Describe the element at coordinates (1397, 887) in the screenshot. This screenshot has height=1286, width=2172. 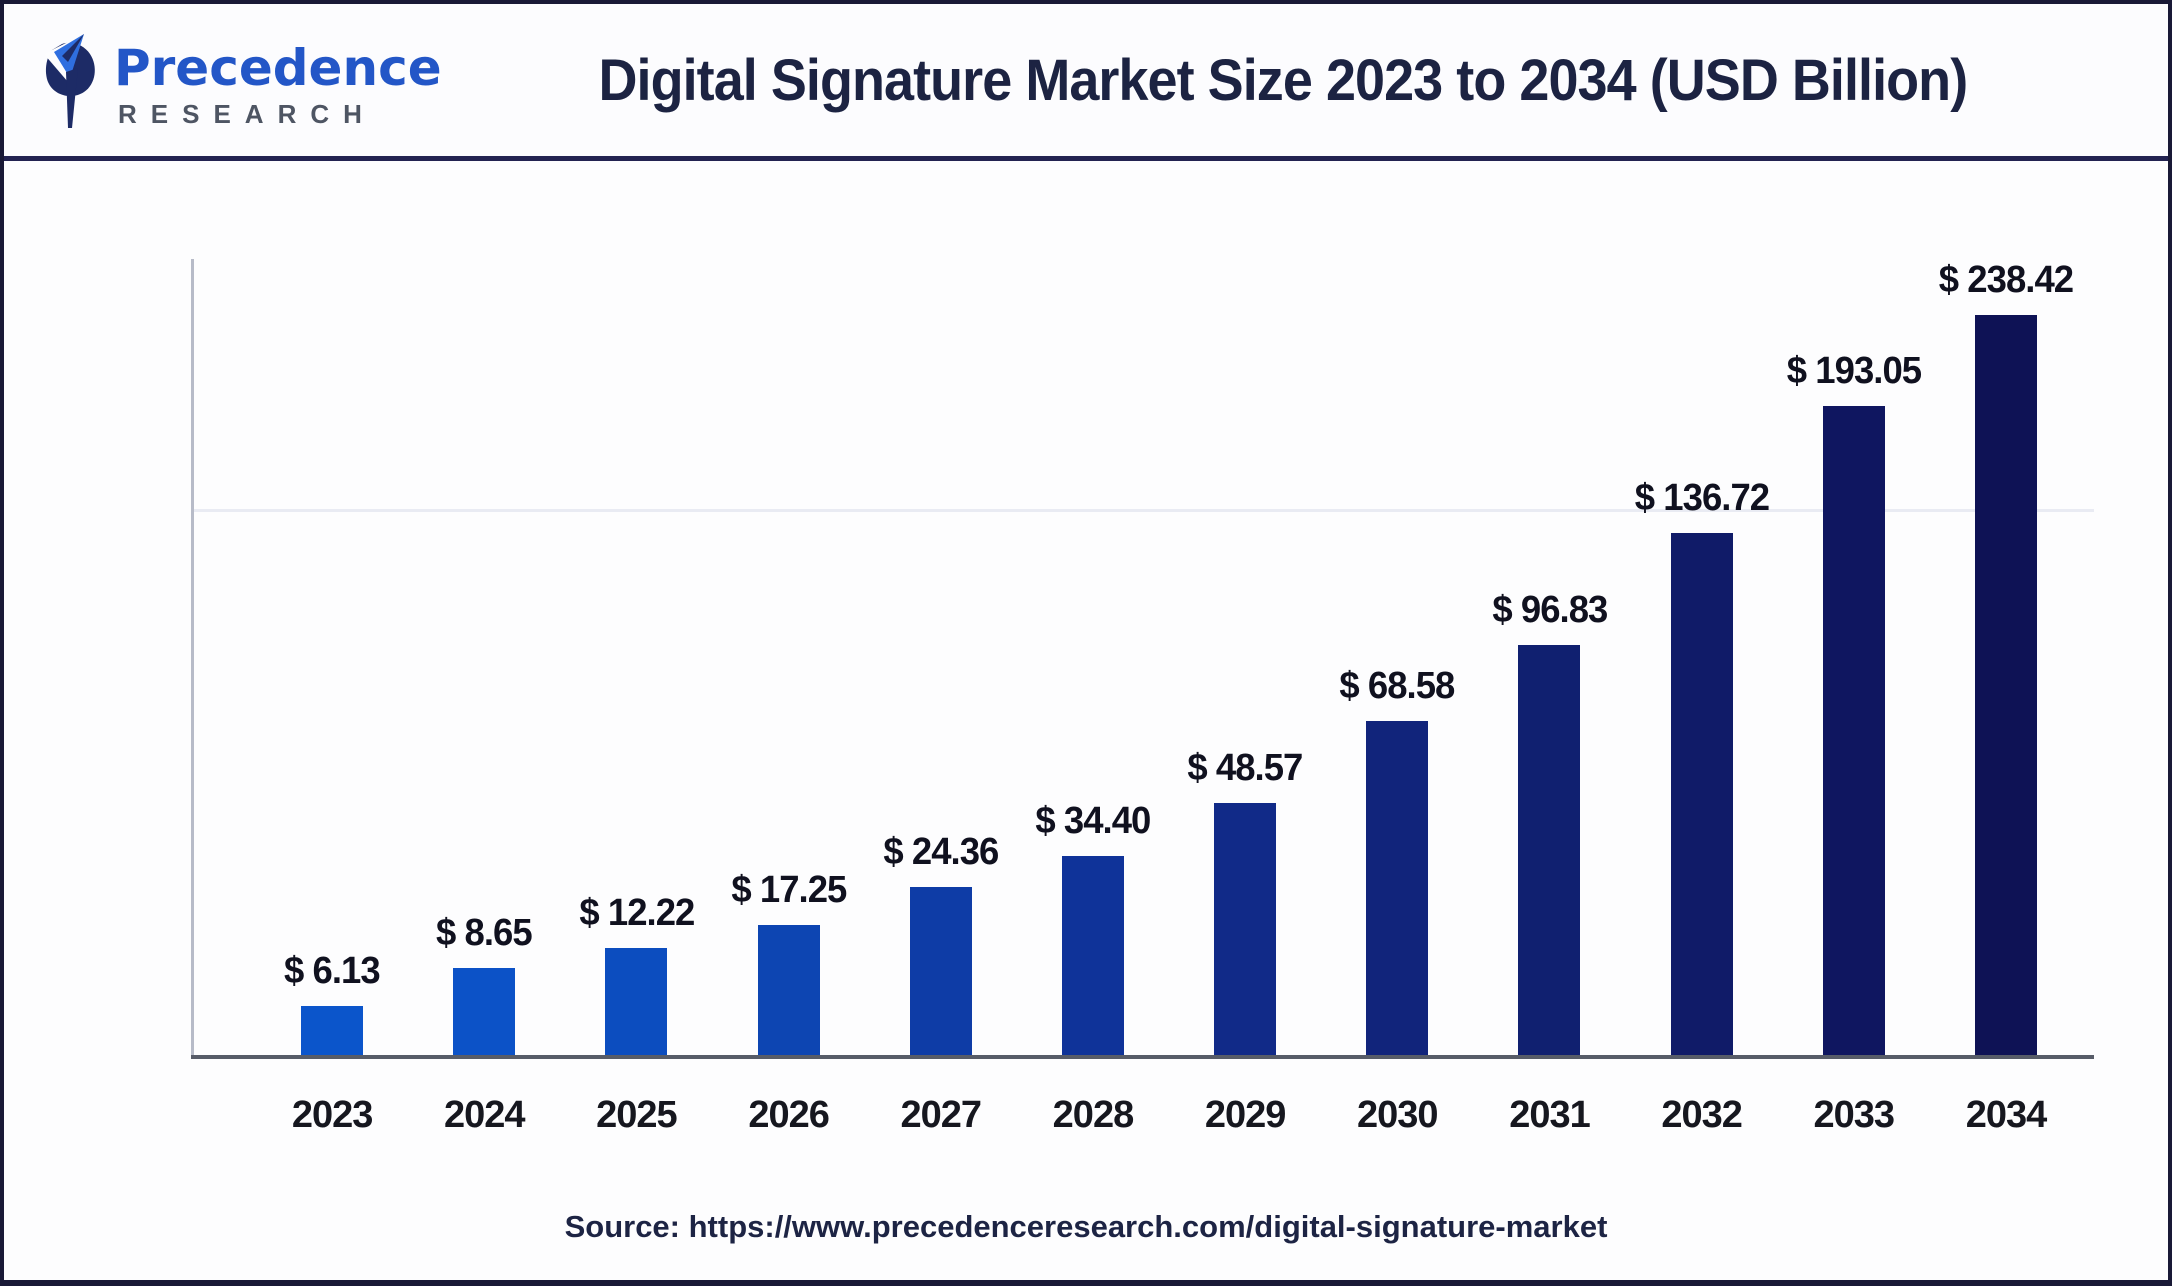
I see `bar-2030` at that location.